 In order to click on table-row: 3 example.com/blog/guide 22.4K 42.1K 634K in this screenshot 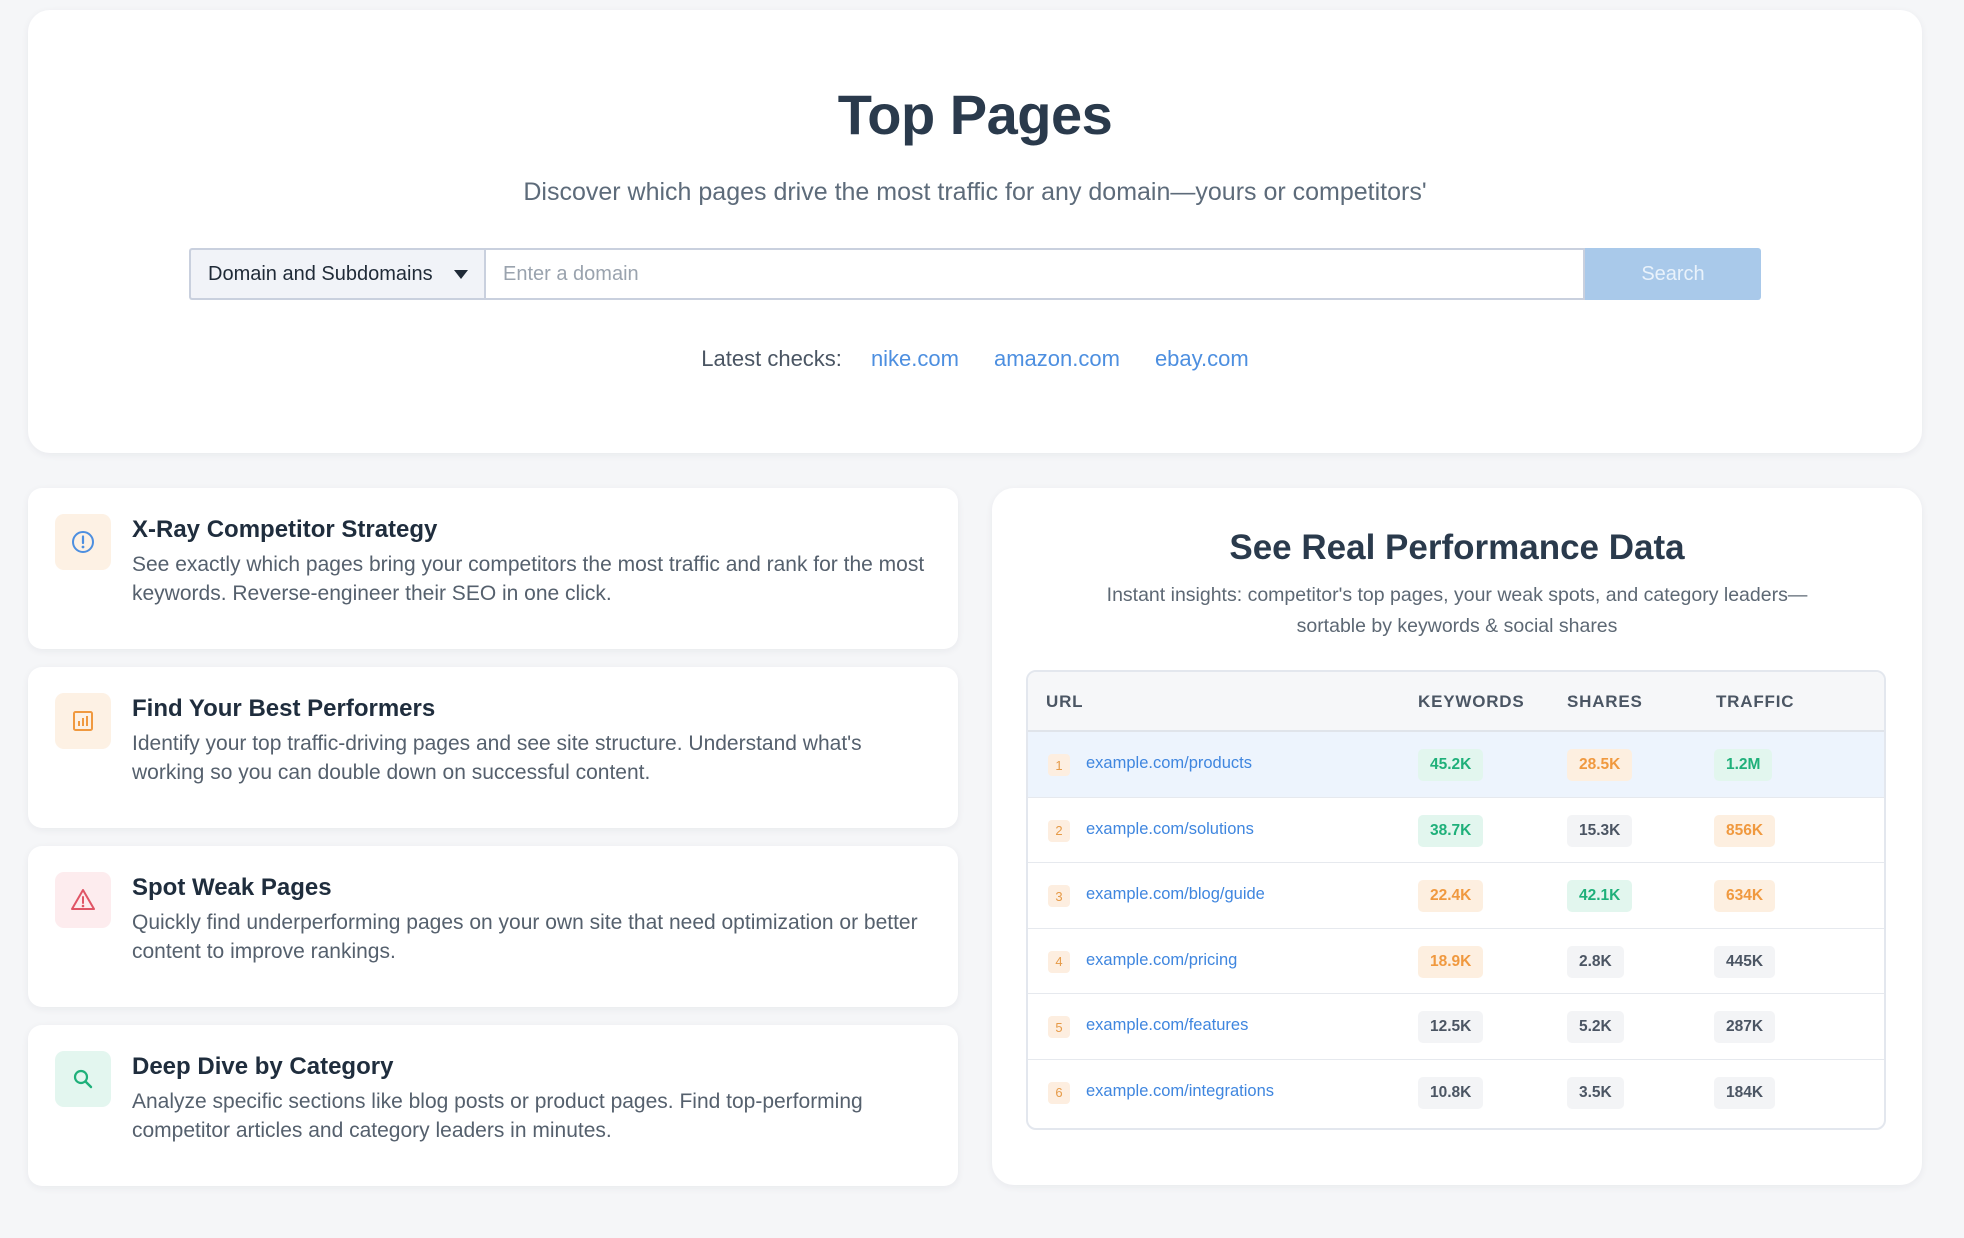, I will do `click(1456, 896)`.